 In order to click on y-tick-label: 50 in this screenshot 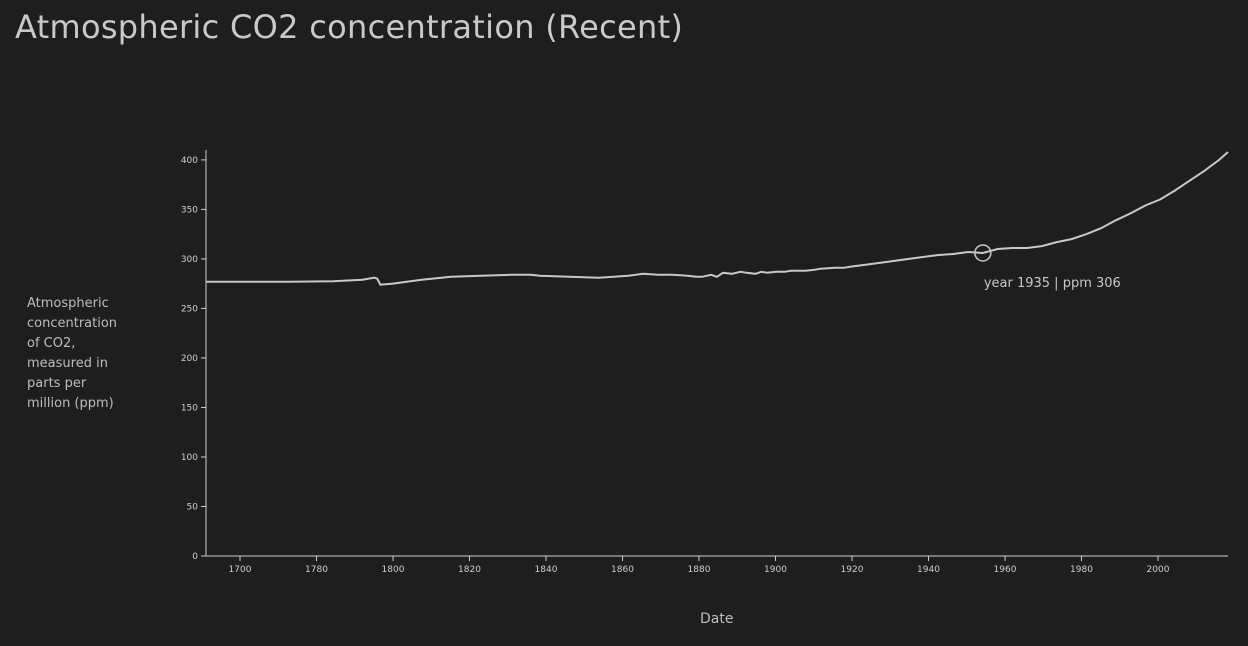, I will do `click(193, 507)`.